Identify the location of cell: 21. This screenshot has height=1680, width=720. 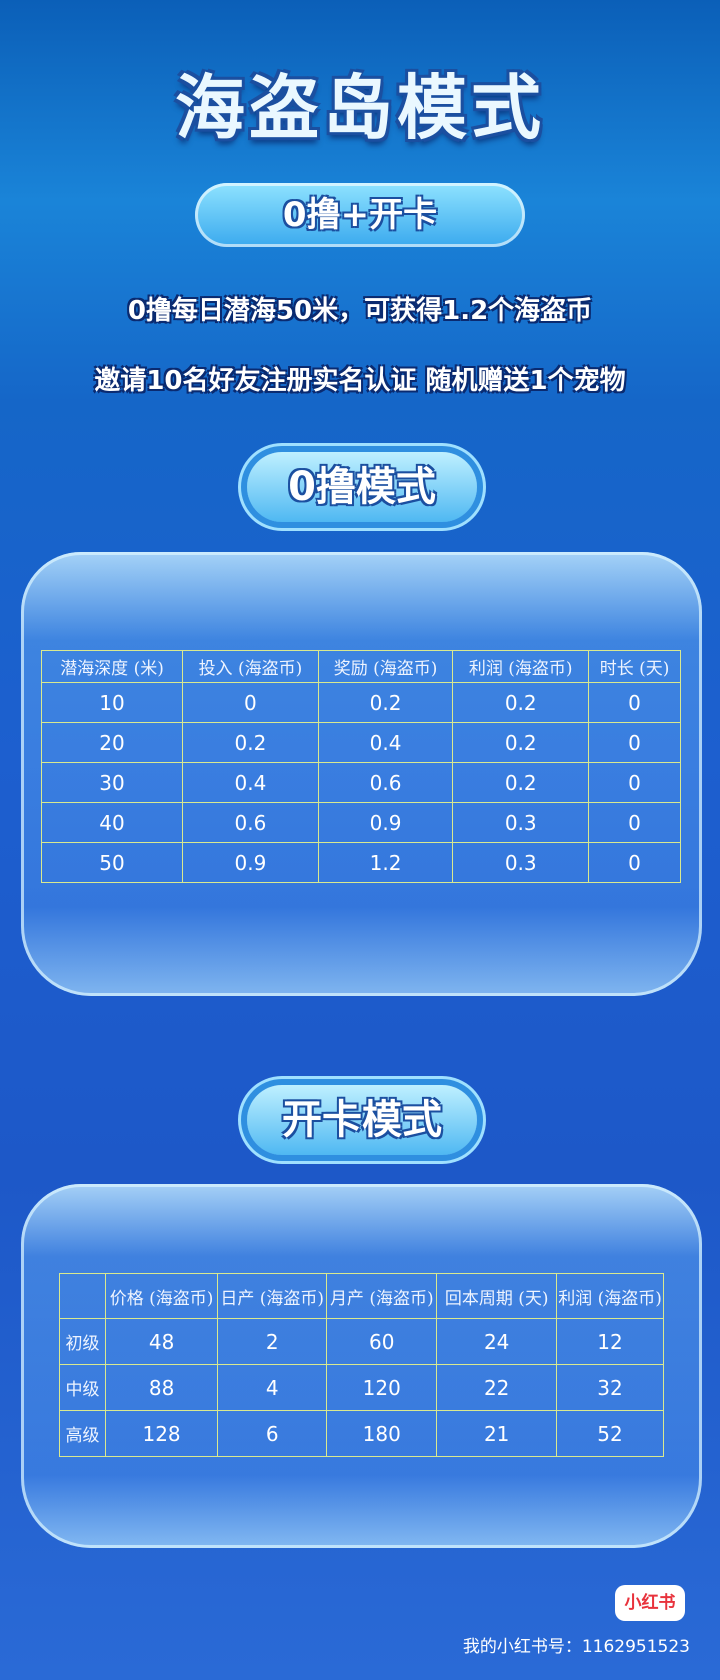
(497, 1433).